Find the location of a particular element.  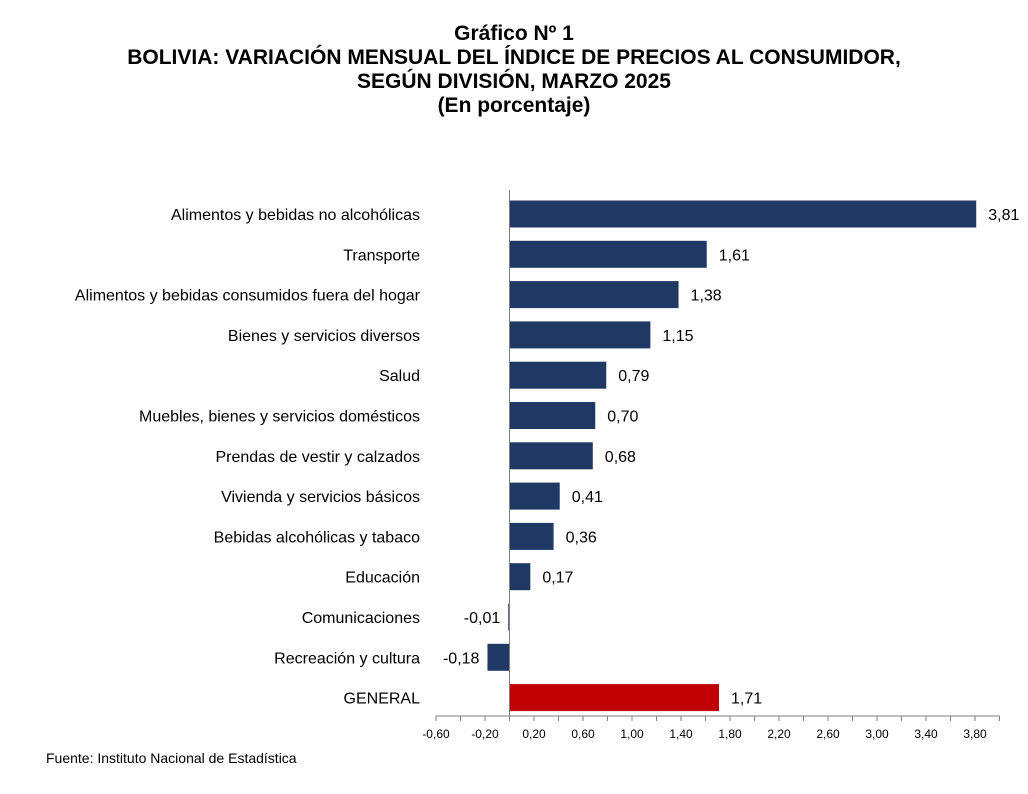

category-label: Prendas de vestir y calzados is located at coordinates (317, 457).